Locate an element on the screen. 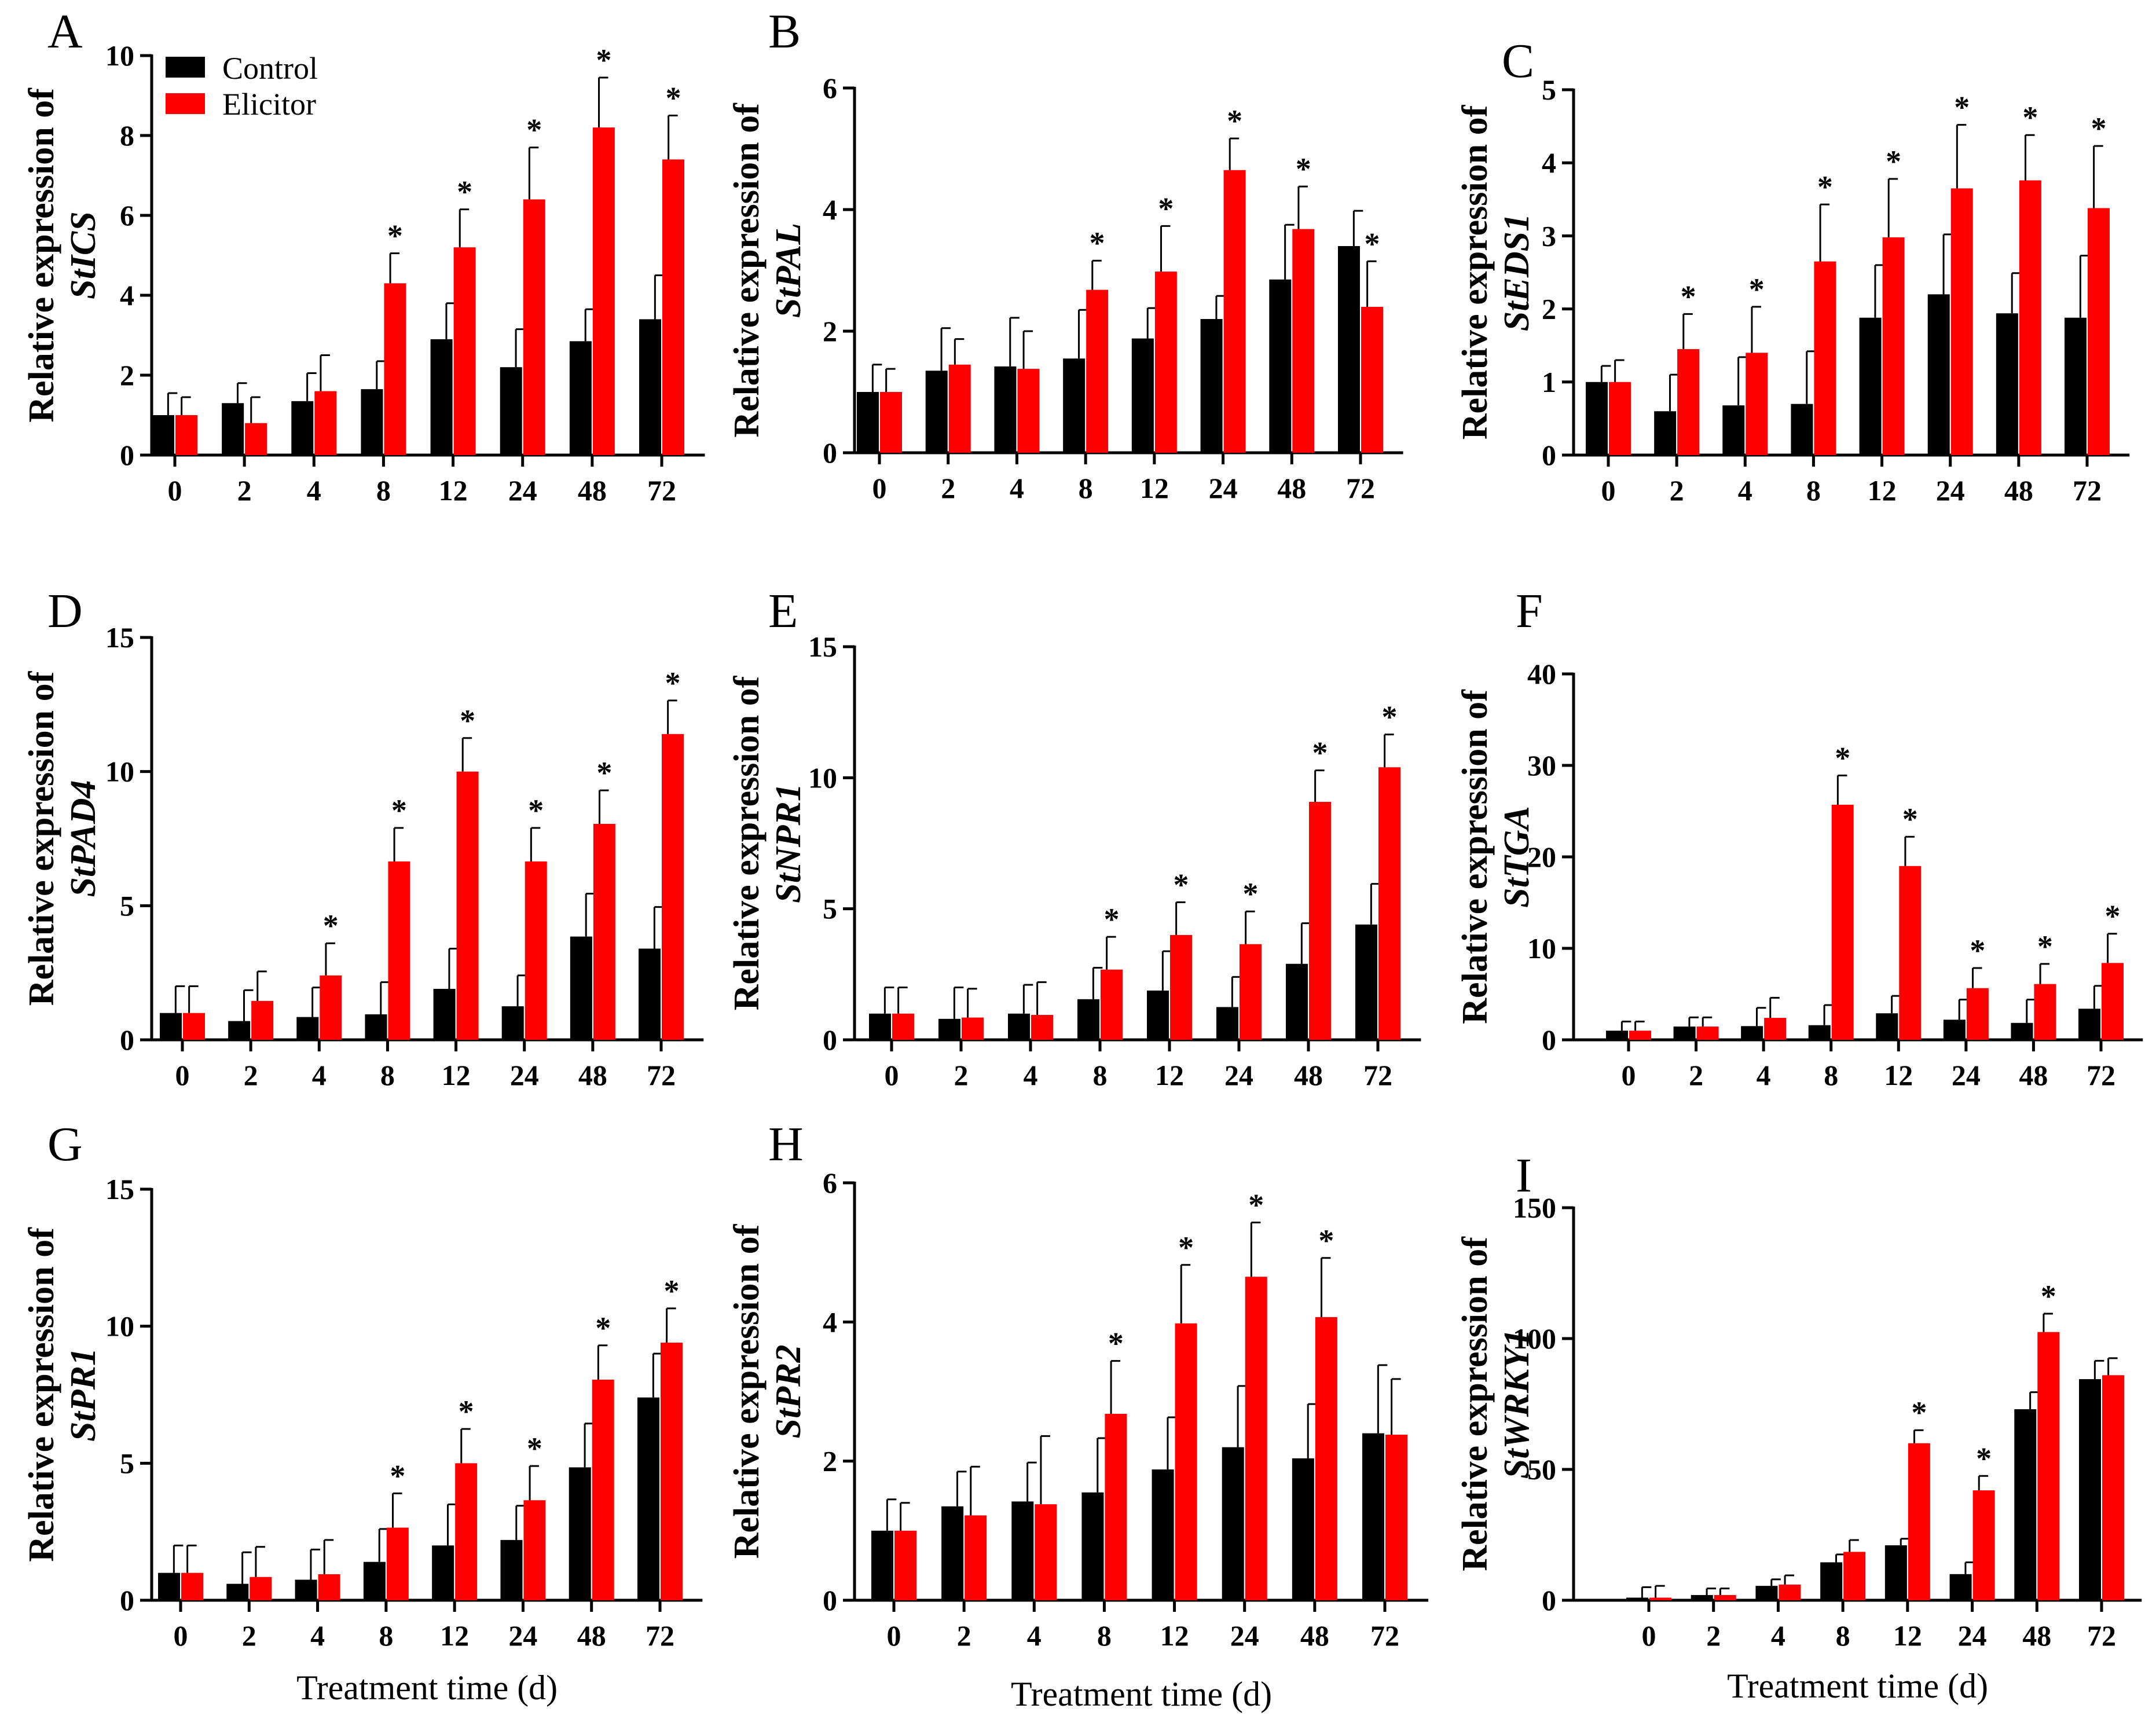  x-tick-label: 24 is located at coordinates (1966, 1075).